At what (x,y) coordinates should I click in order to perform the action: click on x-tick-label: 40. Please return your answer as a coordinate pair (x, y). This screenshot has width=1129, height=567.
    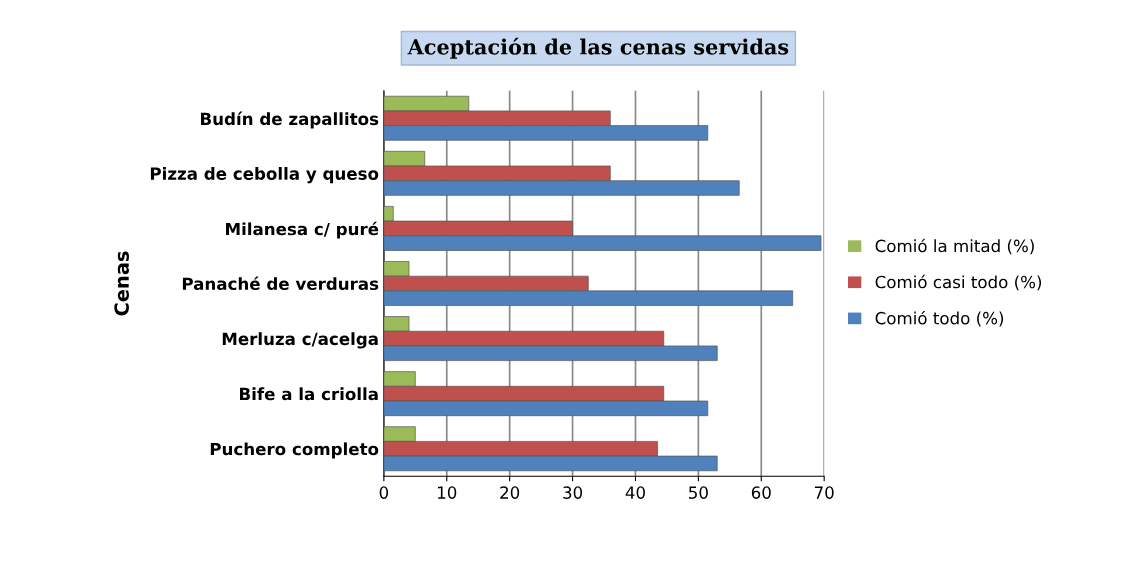
    Looking at the image, I should click on (635, 492).